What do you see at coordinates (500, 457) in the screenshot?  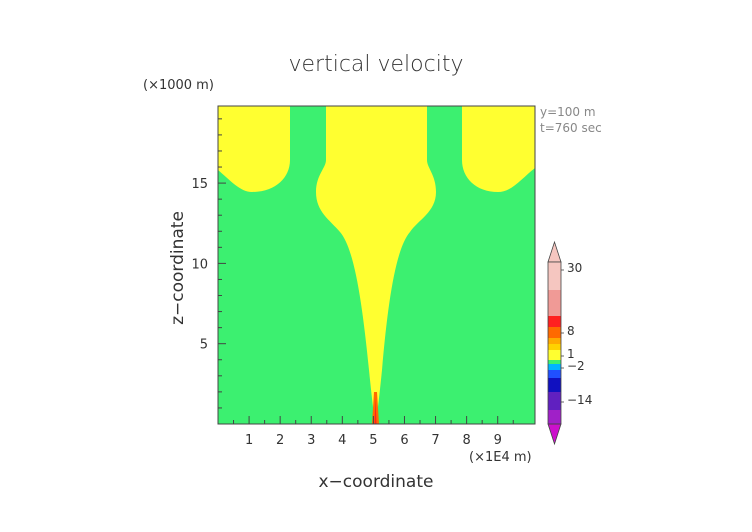 I see `x-scale-label: (×1E4 m)` at bounding box center [500, 457].